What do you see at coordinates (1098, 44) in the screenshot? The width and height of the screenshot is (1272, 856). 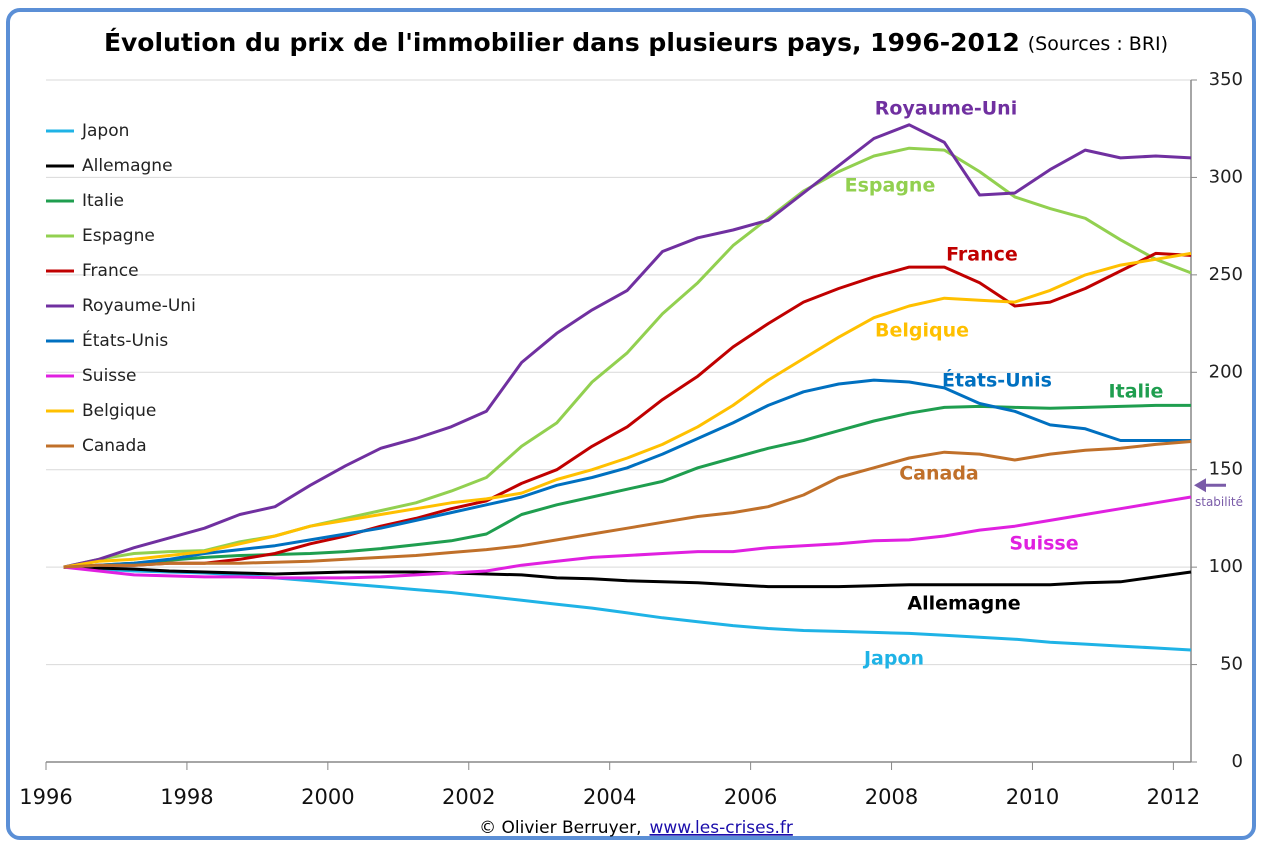 I see `subtitle: (Sources : BRI)` at bounding box center [1098, 44].